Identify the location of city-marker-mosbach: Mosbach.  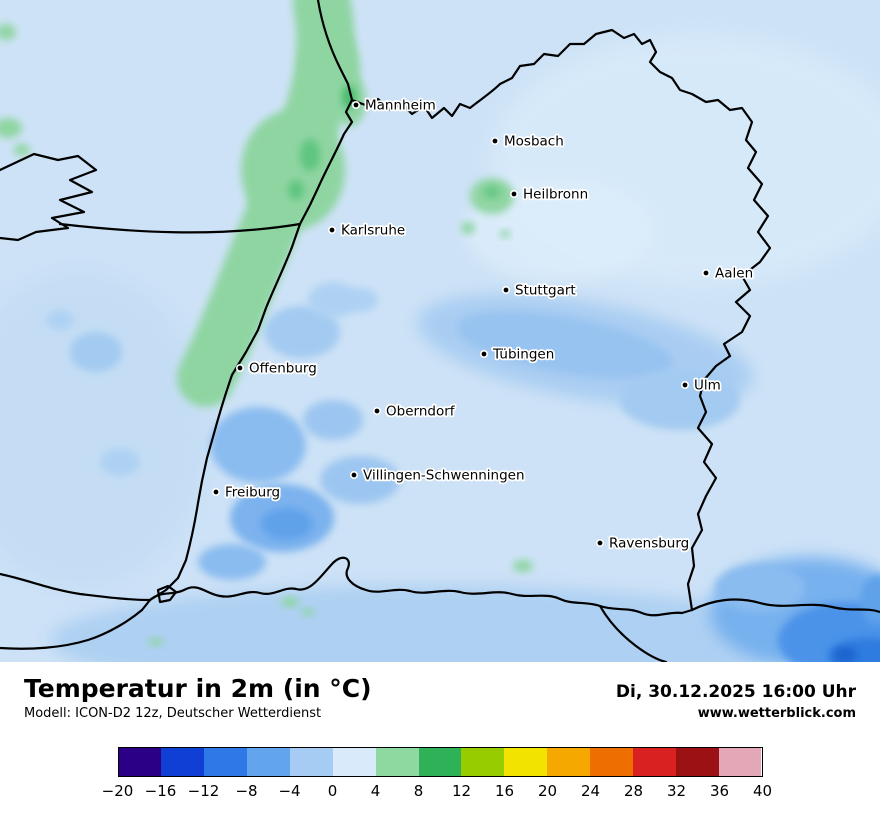
(528, 141).